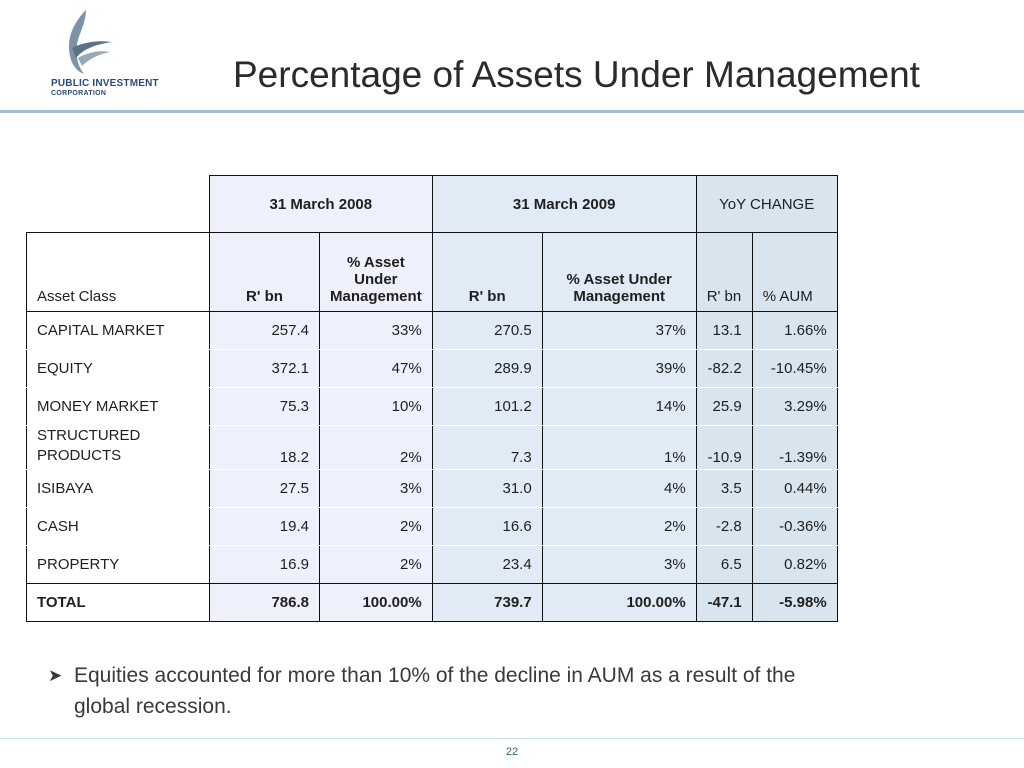 The height and width of the screenshot is (768, 1024). What do you see at coordinates (794, 368) in the screenshot?
I see `pct-yoy-cell: -10.45%` at bounding box center [794, 368].